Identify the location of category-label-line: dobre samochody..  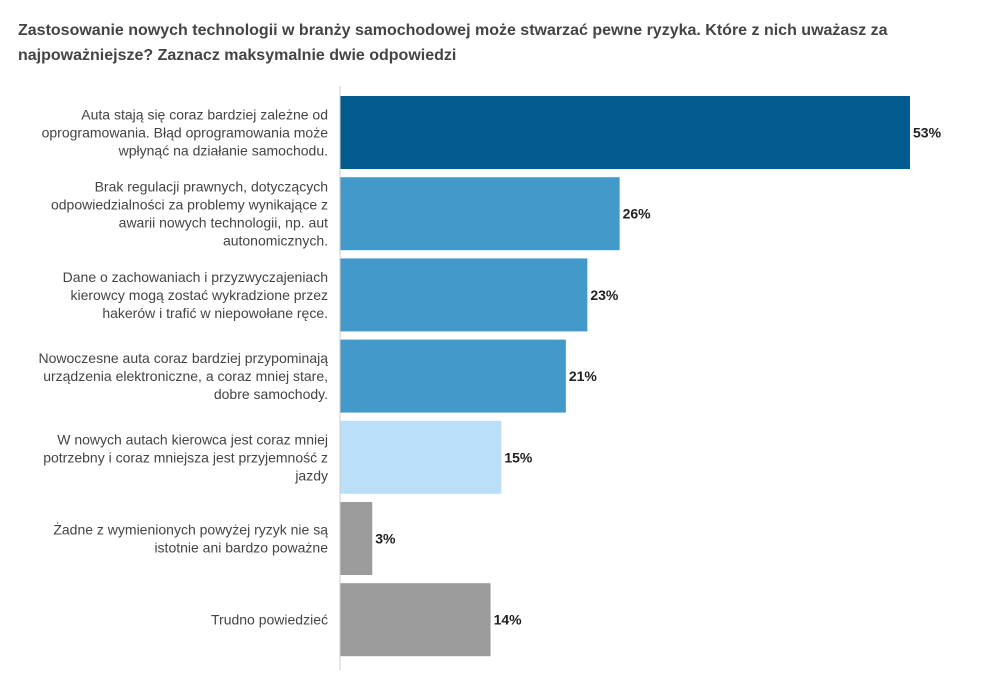
(271, 394).